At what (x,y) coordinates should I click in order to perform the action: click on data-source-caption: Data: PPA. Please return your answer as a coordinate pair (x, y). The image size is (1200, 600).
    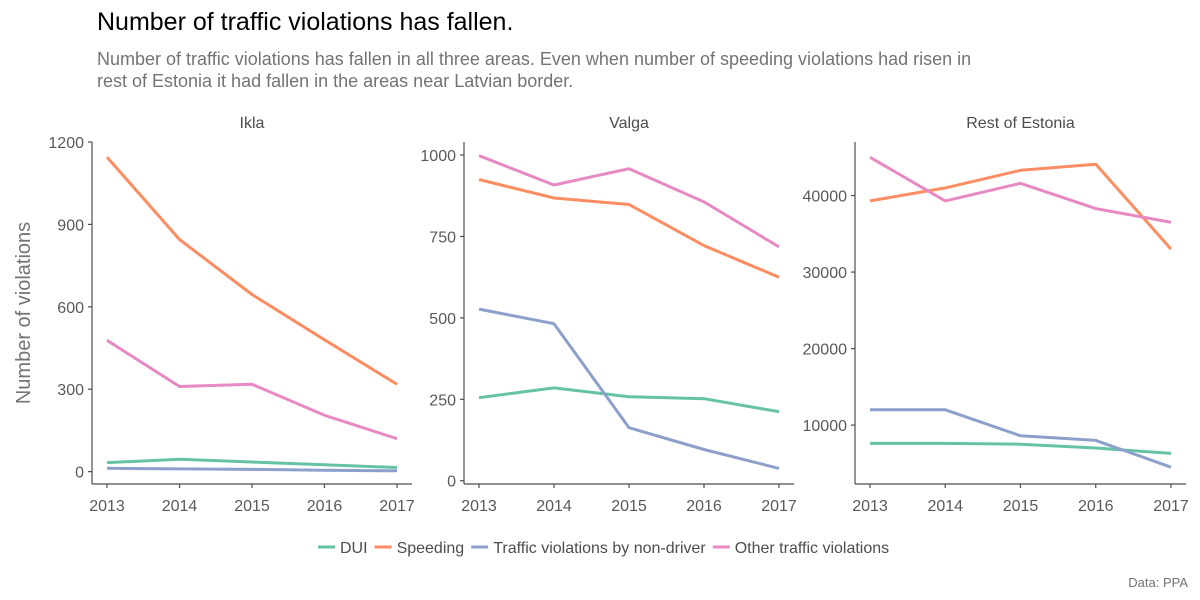
    Looking at the image, I should click on (1158, 582).